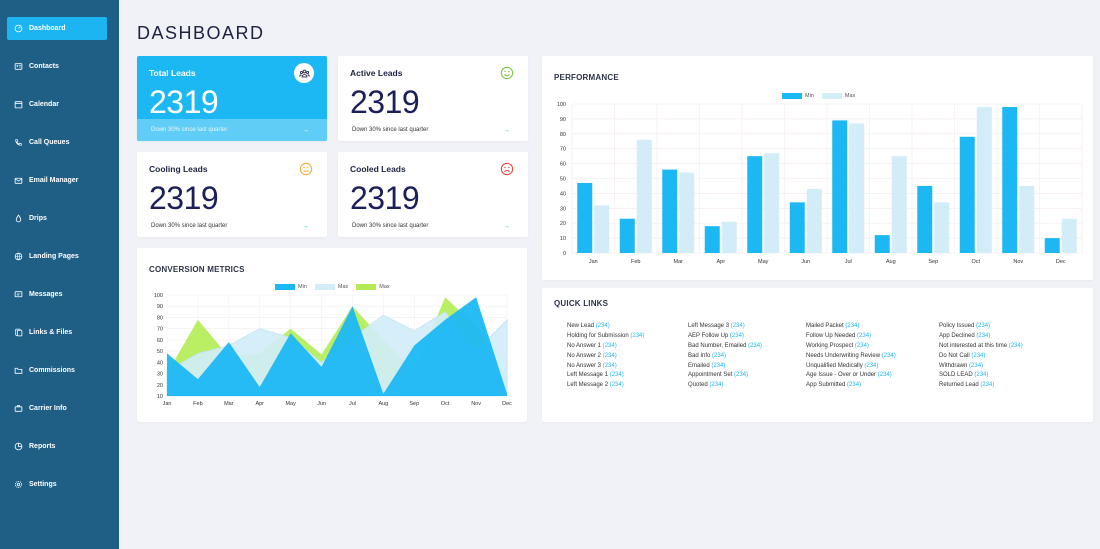 This screenshot has width=1100, height=549. I want to click on quick-link-label: Policy Issued, so click(957, 326).